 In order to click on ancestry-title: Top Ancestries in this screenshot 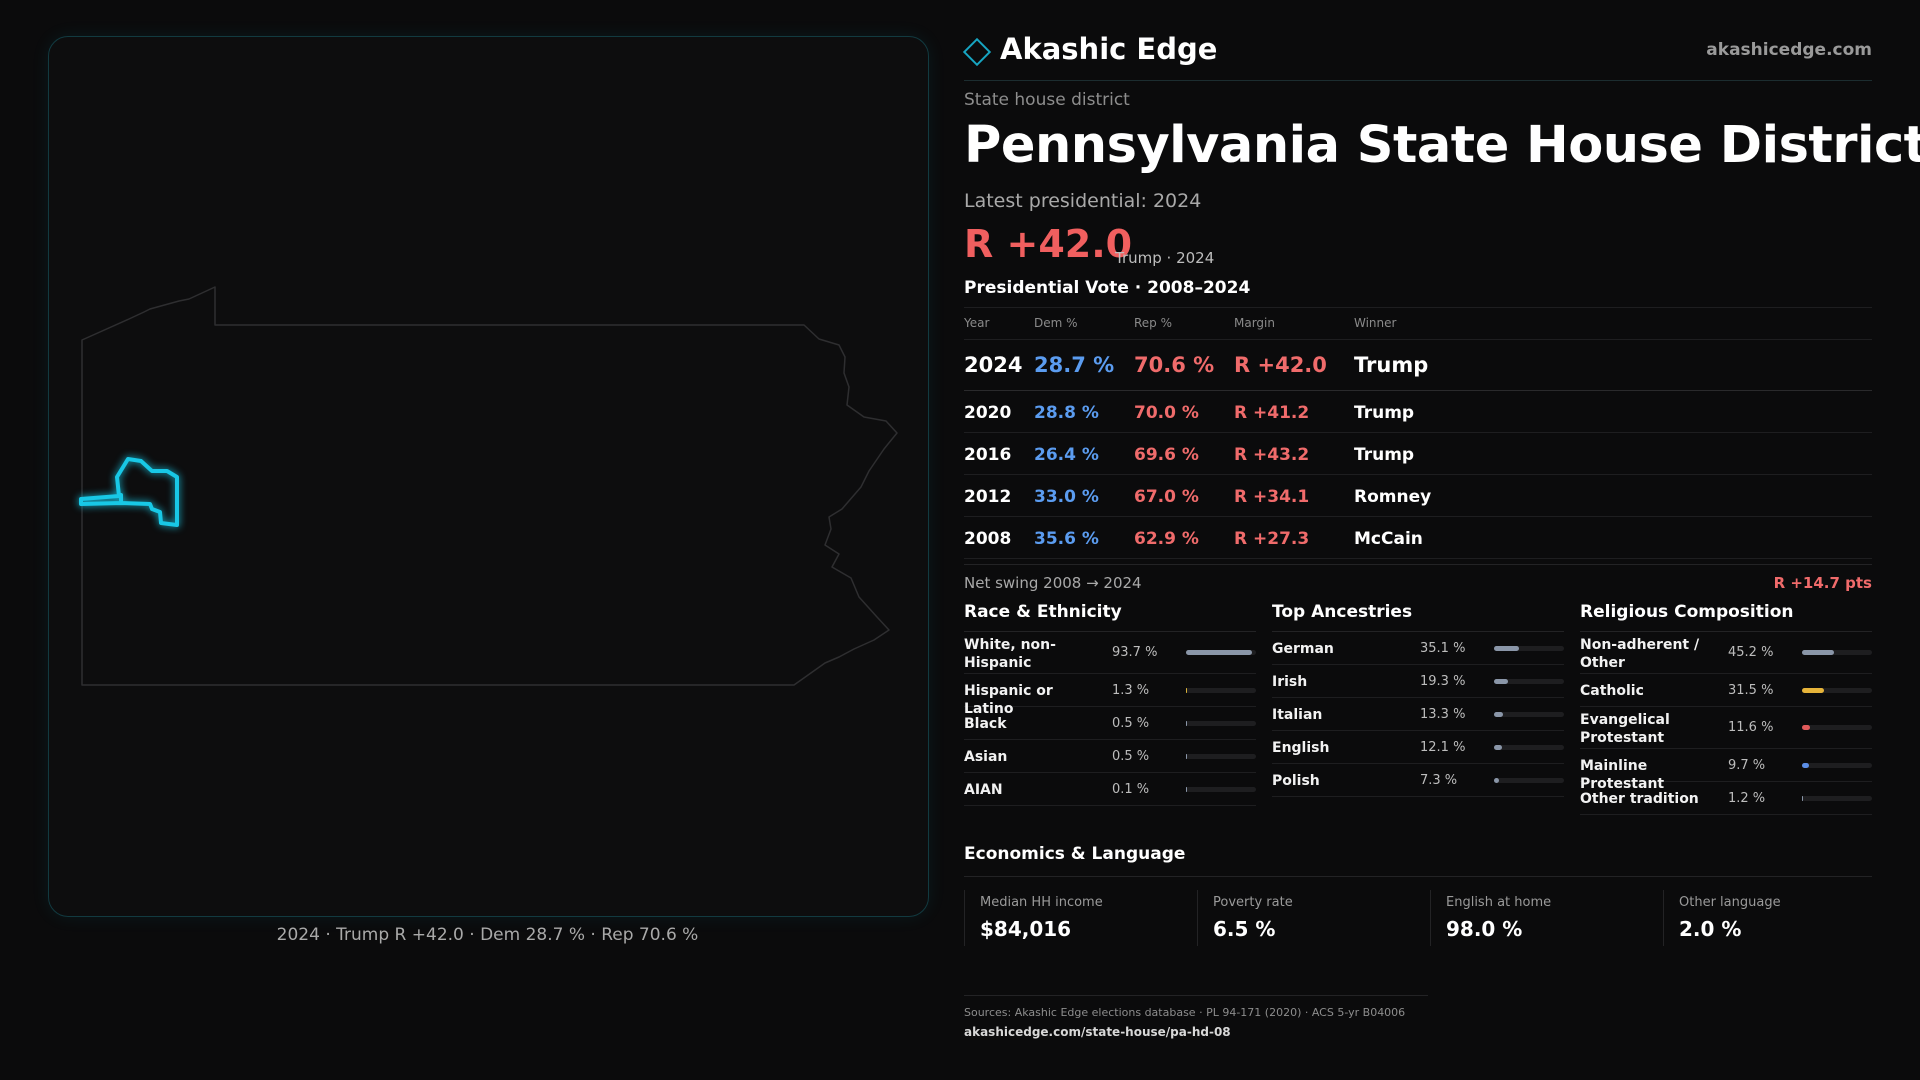, I will do `click(1418, 616)`.